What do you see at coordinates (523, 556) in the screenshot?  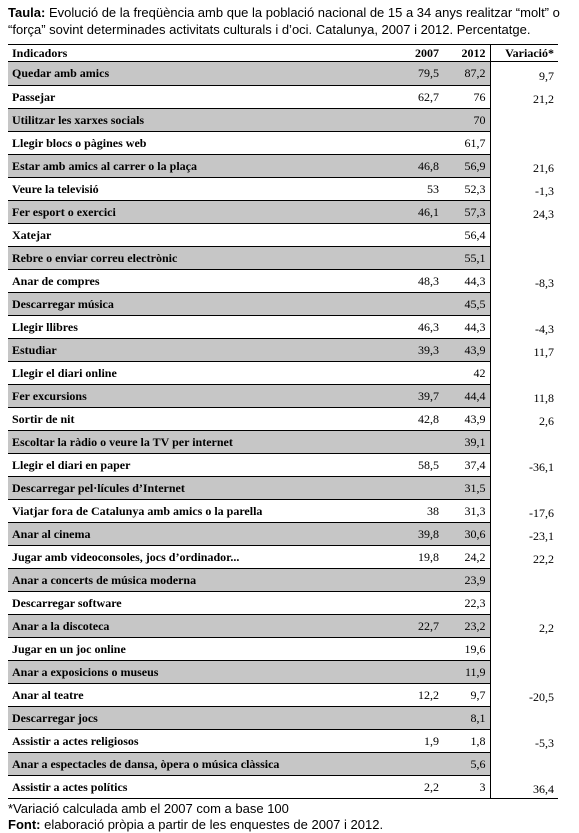 I see `row-variation: 22,2` at bounding box center [523, 556].